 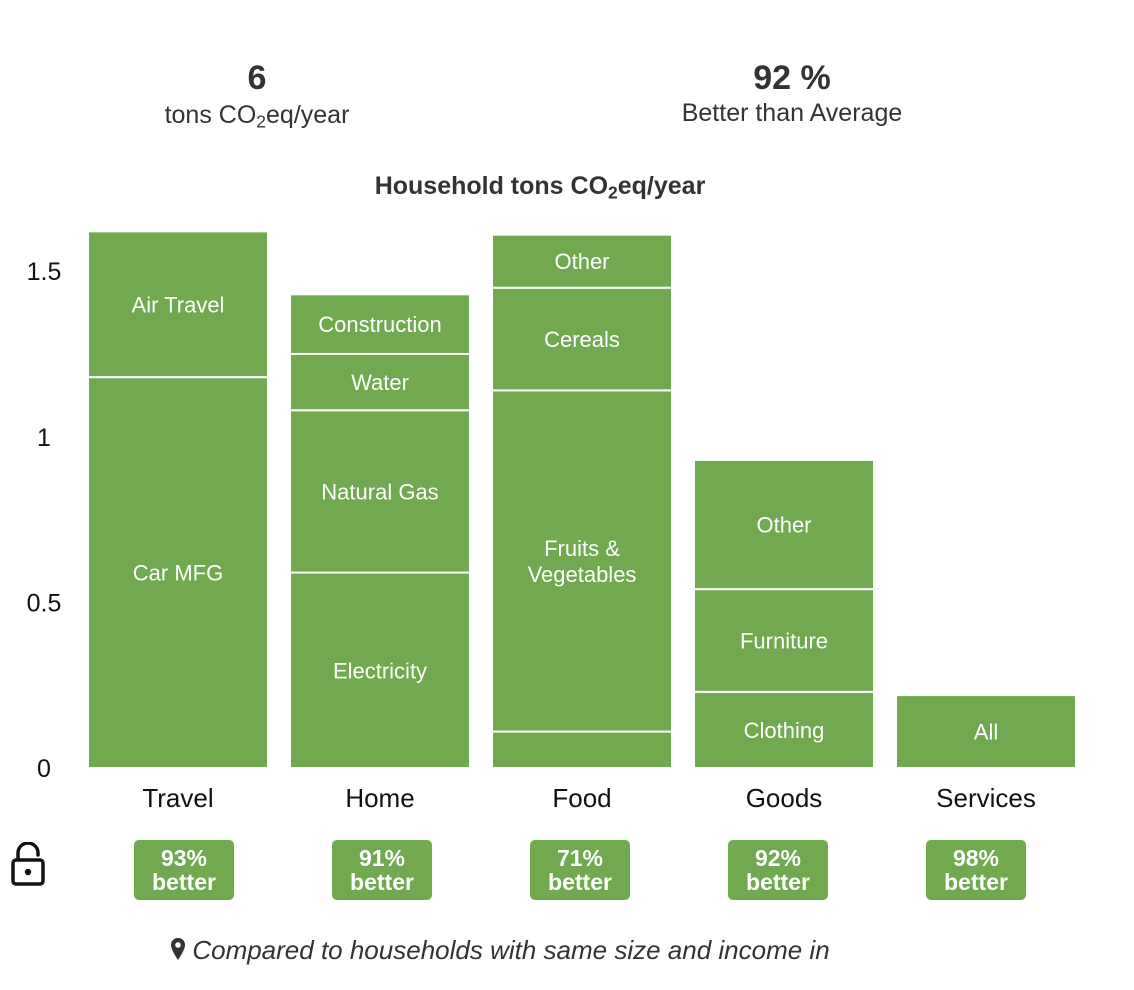 What do you see at coordinates (177, 798) in the screenshot?
I see `category-label: Travel` at bounding box center [177, 798].